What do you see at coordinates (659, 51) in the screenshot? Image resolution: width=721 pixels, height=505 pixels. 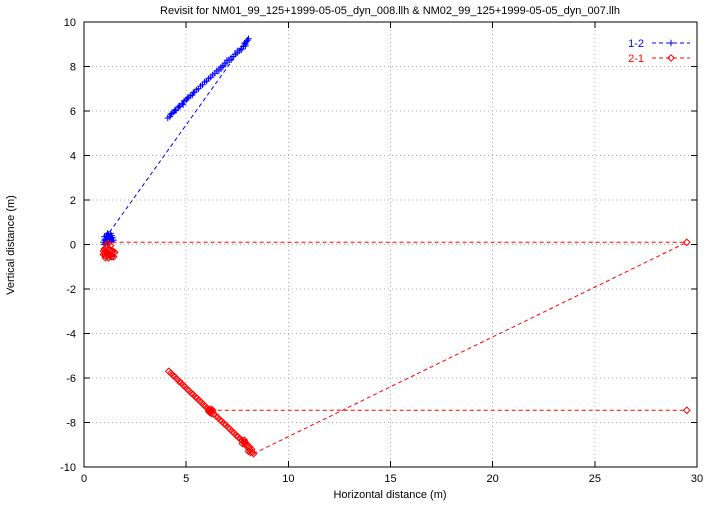 I see `legend: 1-22-1` at bounding box center [659, 51].